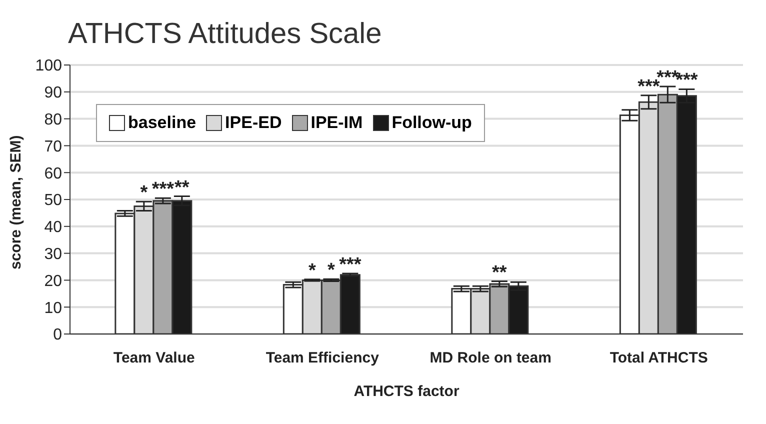 The width and height of the screenshot is (766, 424). What do you see at coordinates (407, 391) in the screenshot?
I see `x-axis-title: ATHCTS factor` at bounding box center [407, 391].